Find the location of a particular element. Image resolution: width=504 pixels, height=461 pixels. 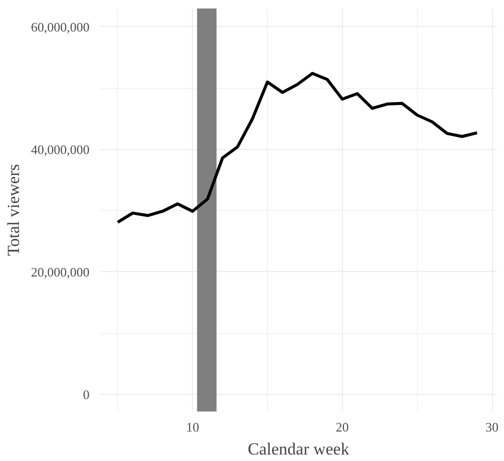

y-tick-label: 20,000,000 is located at coordinates (60, 272).